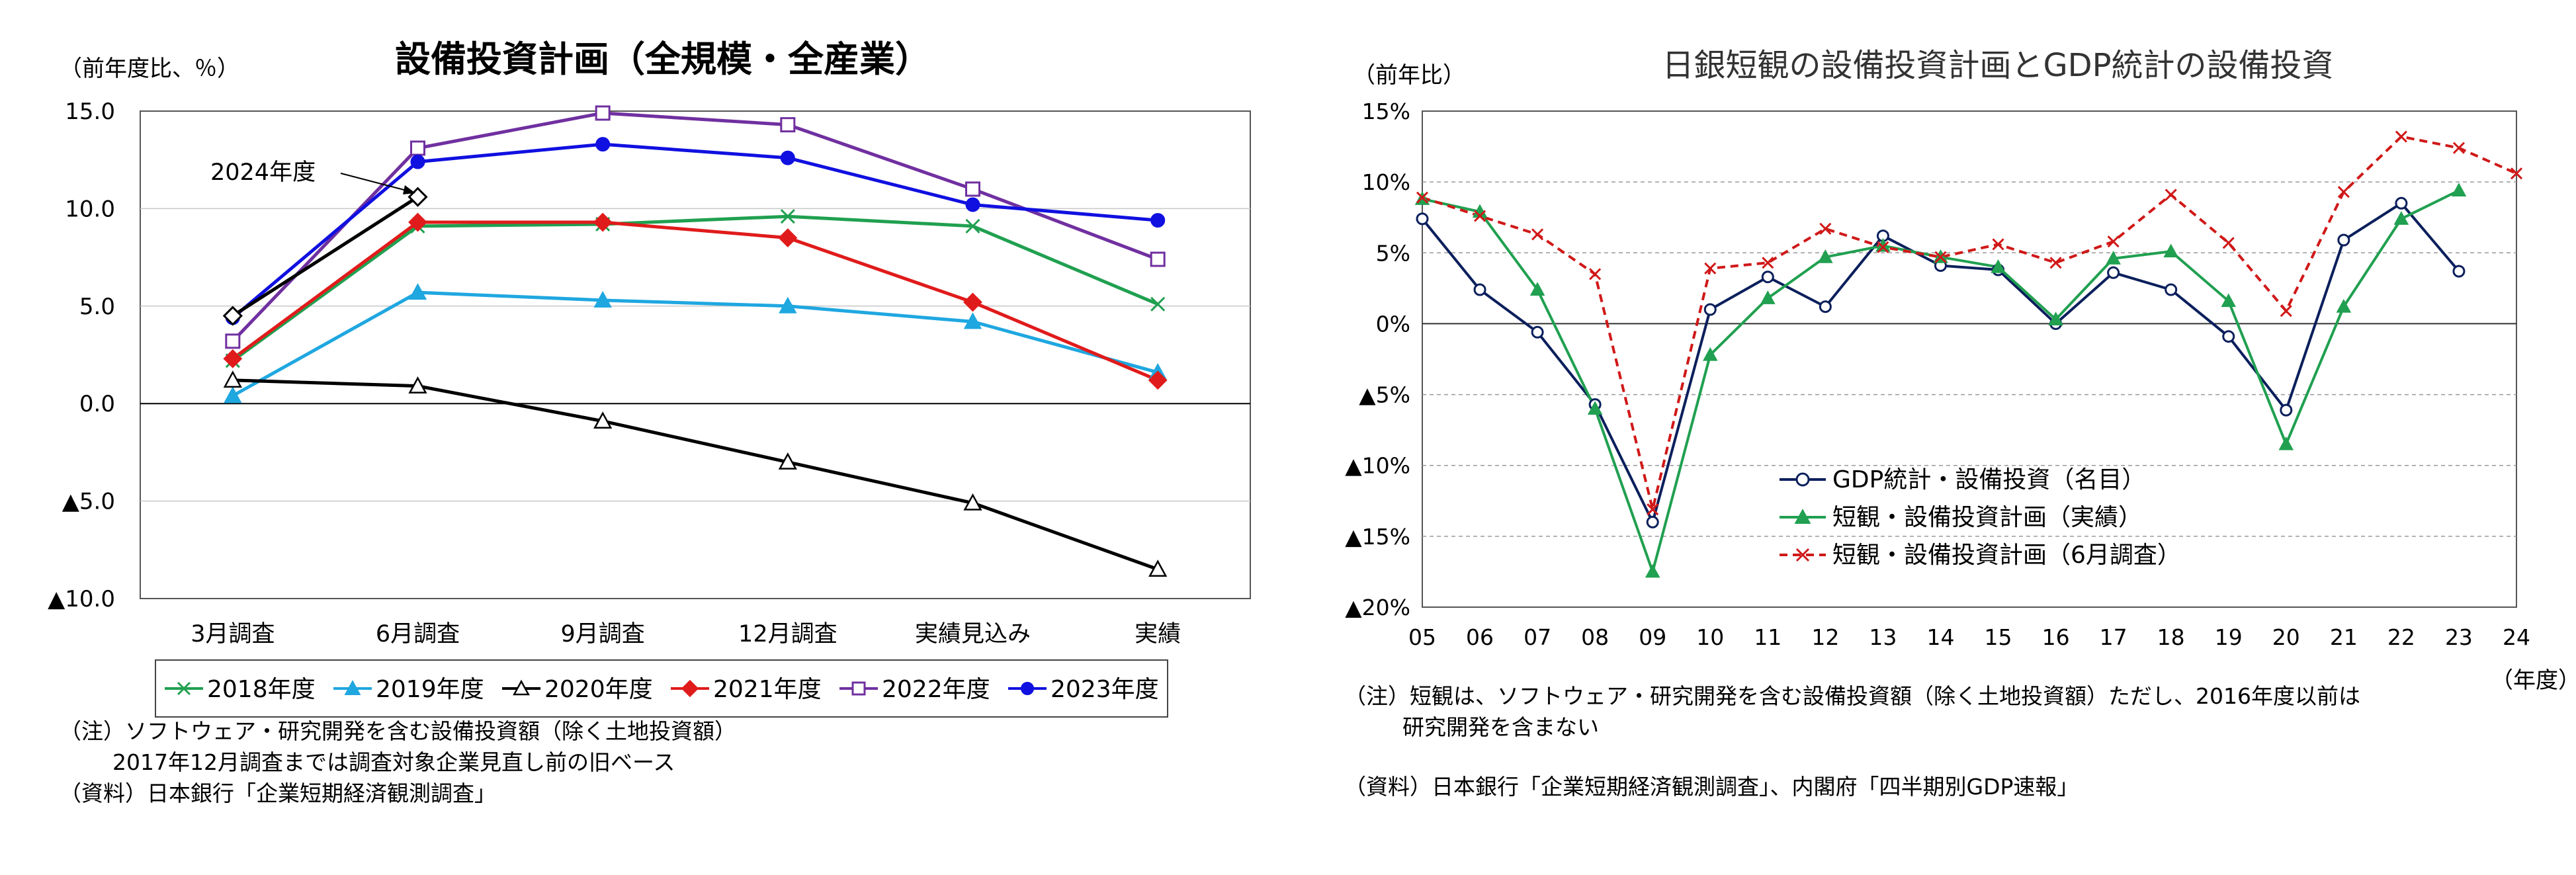 This screenshot has width=2576, height=875. I want to click on chart2-legend-label: GDP統計・設備投資（名目）, so click(1989, 479).